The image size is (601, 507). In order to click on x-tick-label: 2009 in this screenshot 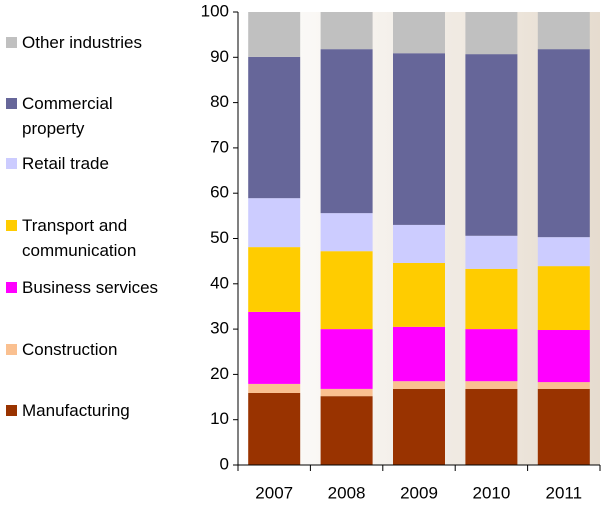, I will do `click(419, 492)`.